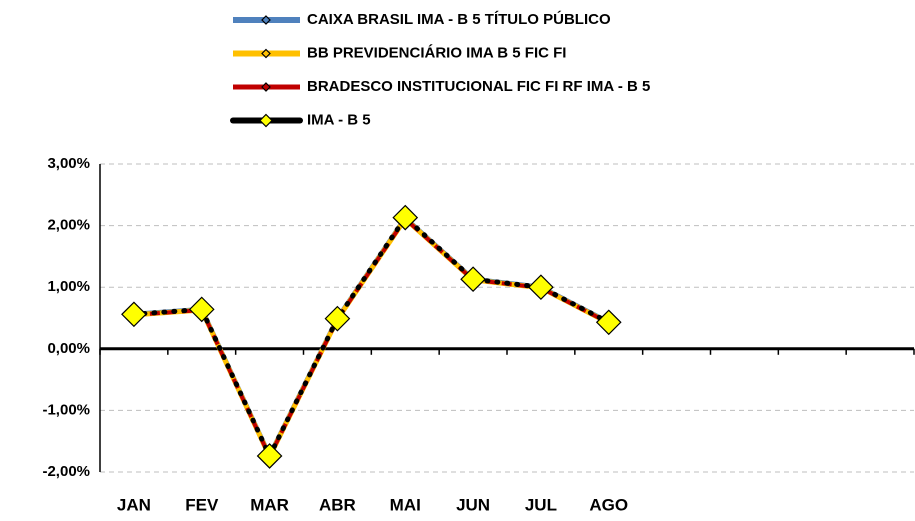 This screenshot has height=521, width=915. I want to click on legend-label: BB PREVIDENCIÁRIO IMA B 5 FIC FI, so click(436, 52).